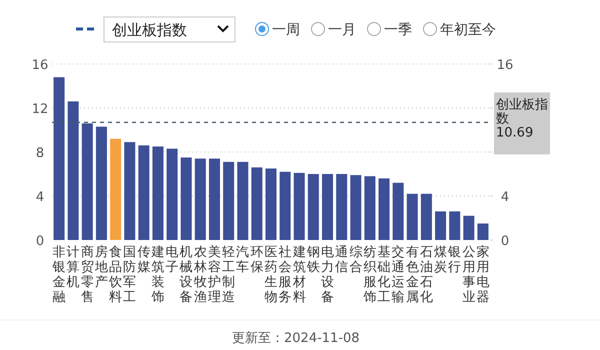 Image resolution: width=600 pixels, height=350 pixels. Describe the element at coordinates (341, 260) in the screenshot. I see `x-tick-label: 通信` at that location.